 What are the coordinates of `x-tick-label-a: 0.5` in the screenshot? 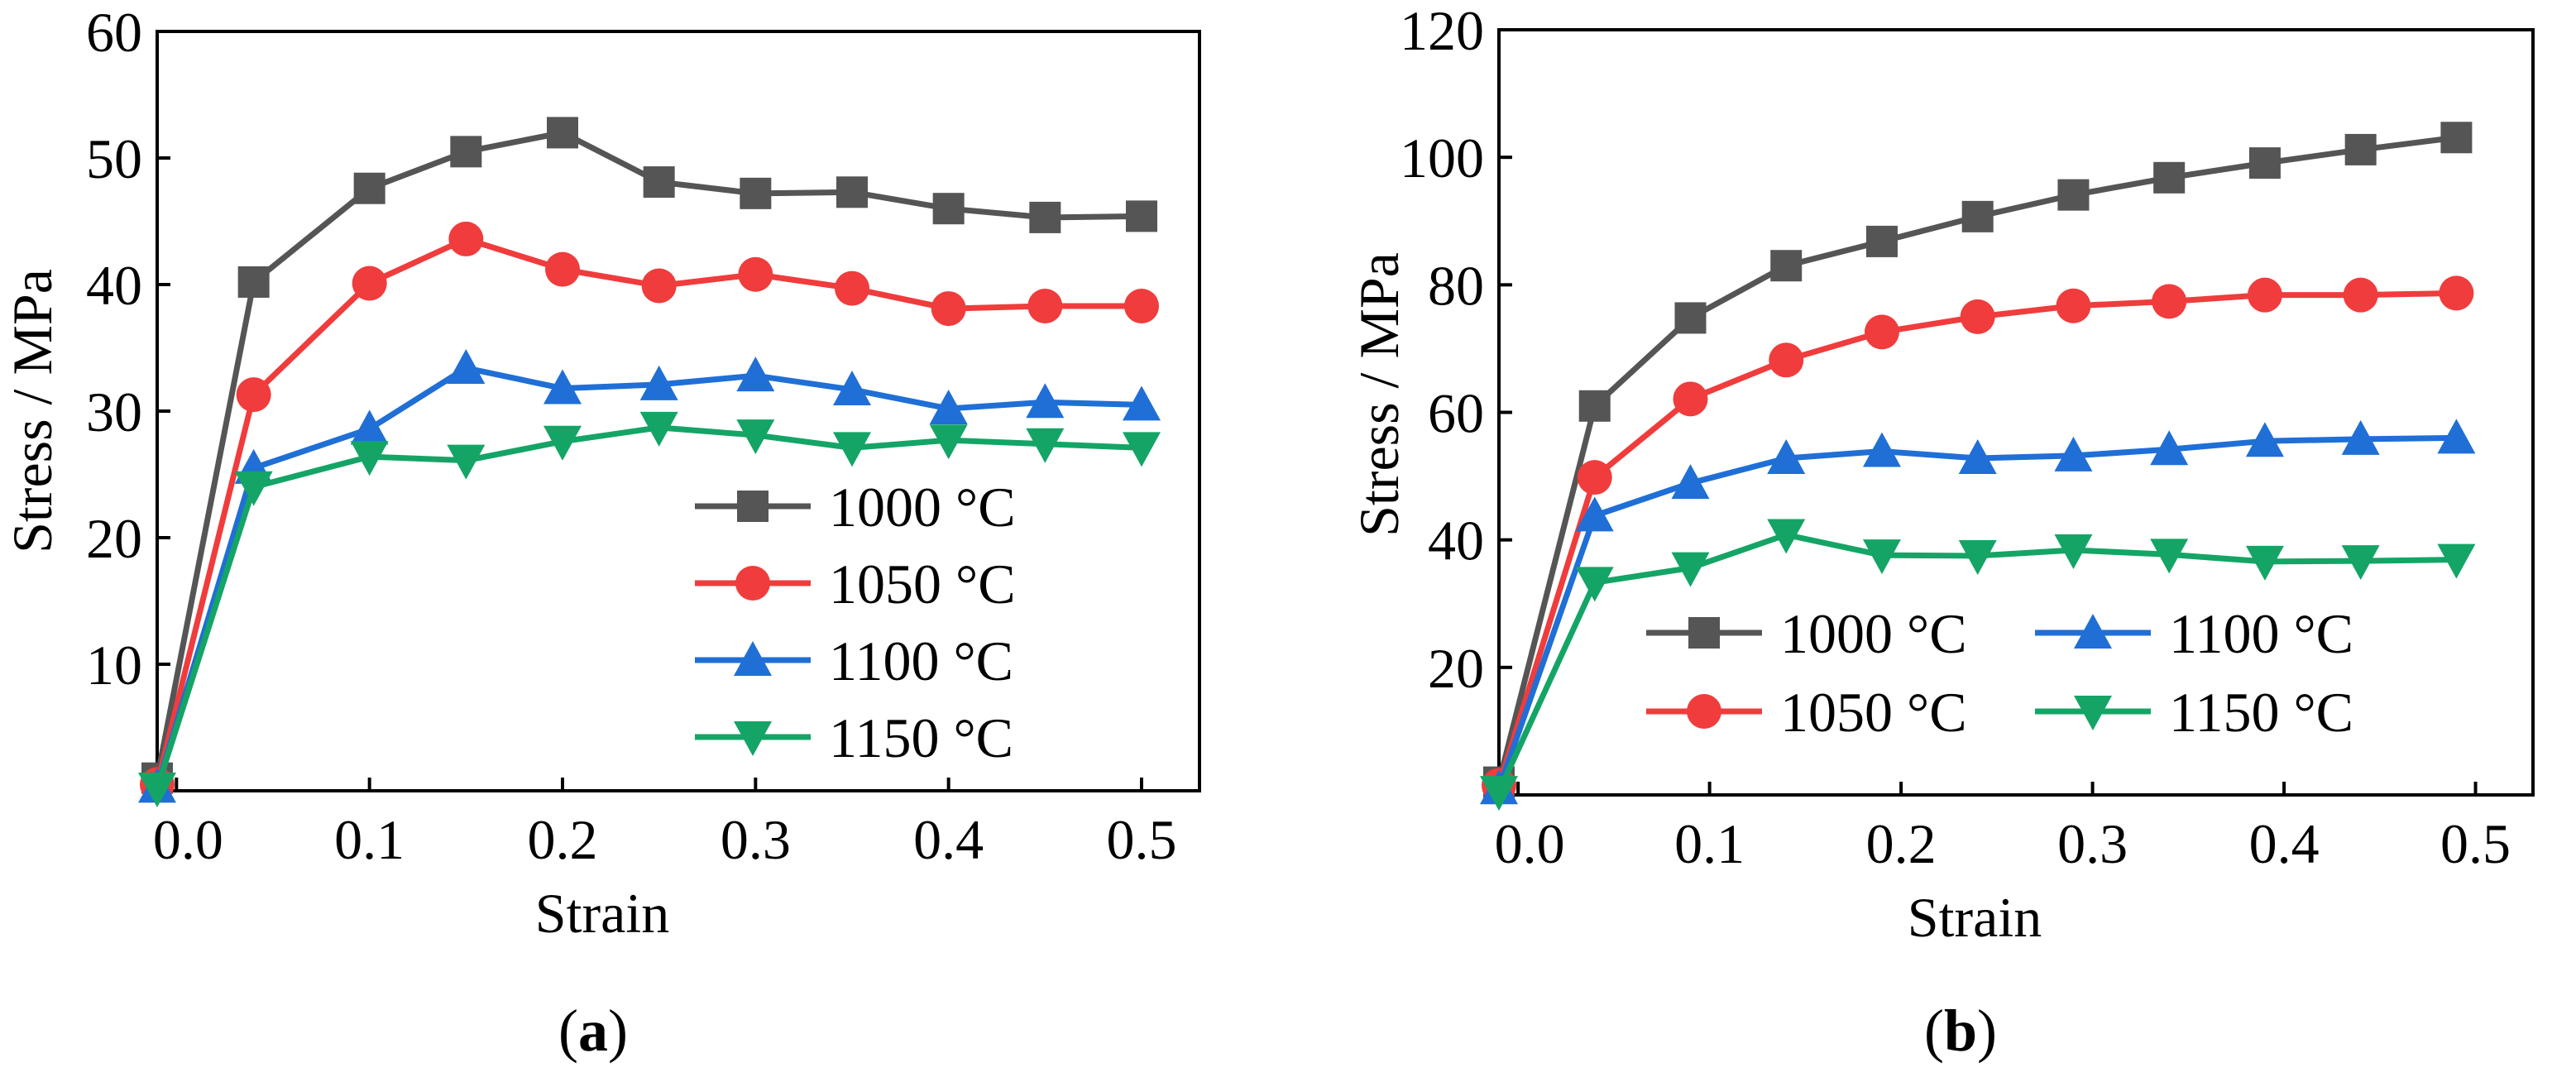 It's located at (1142, 839).